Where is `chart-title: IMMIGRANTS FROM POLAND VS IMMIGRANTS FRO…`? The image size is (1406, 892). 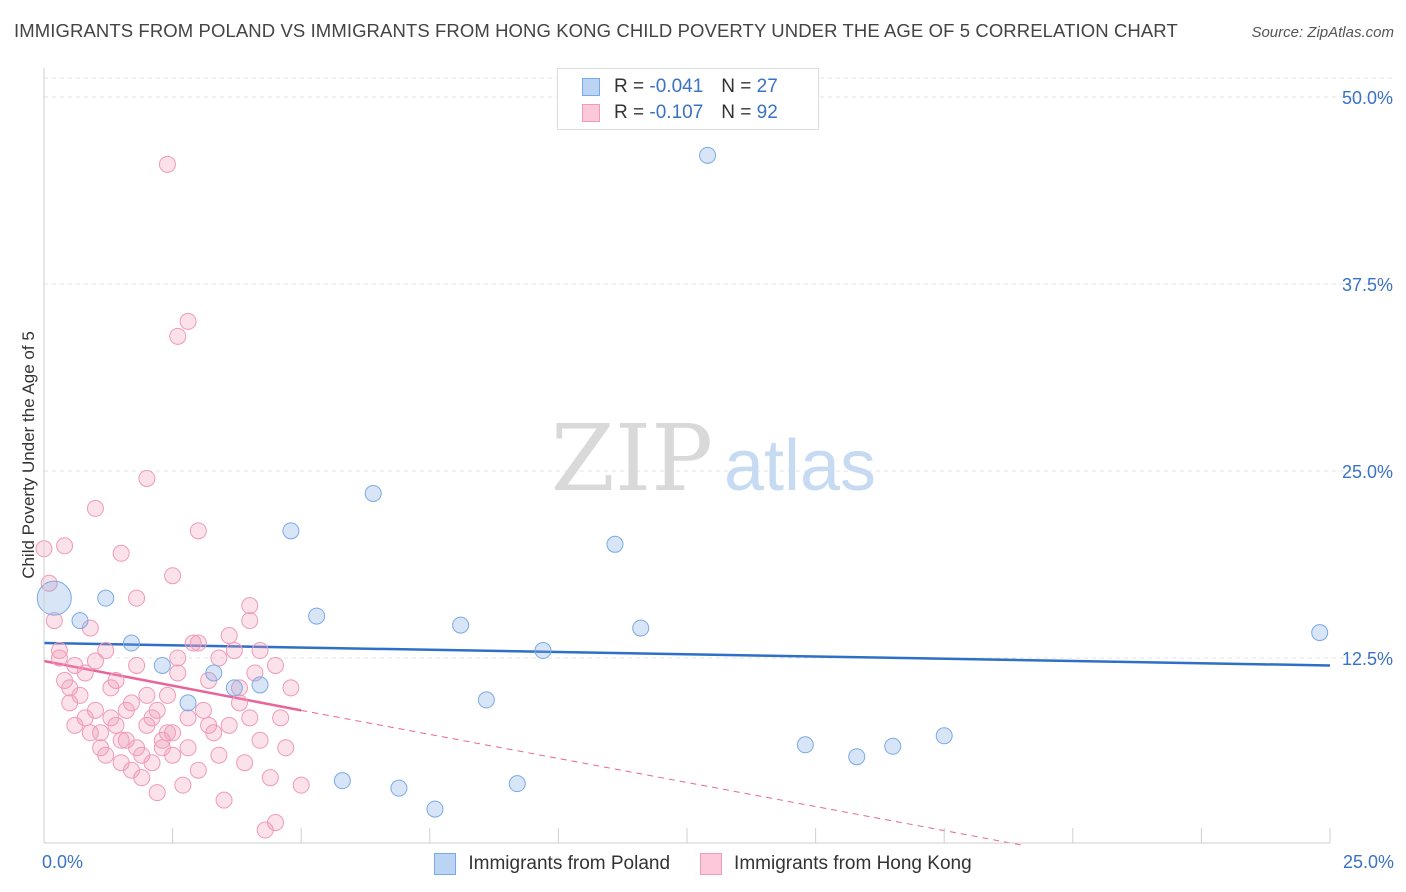 chart-title: IMMIGRANTS FROM POLAND VS IMMIGRANTS FRO… is located at coordinates (596, 30).